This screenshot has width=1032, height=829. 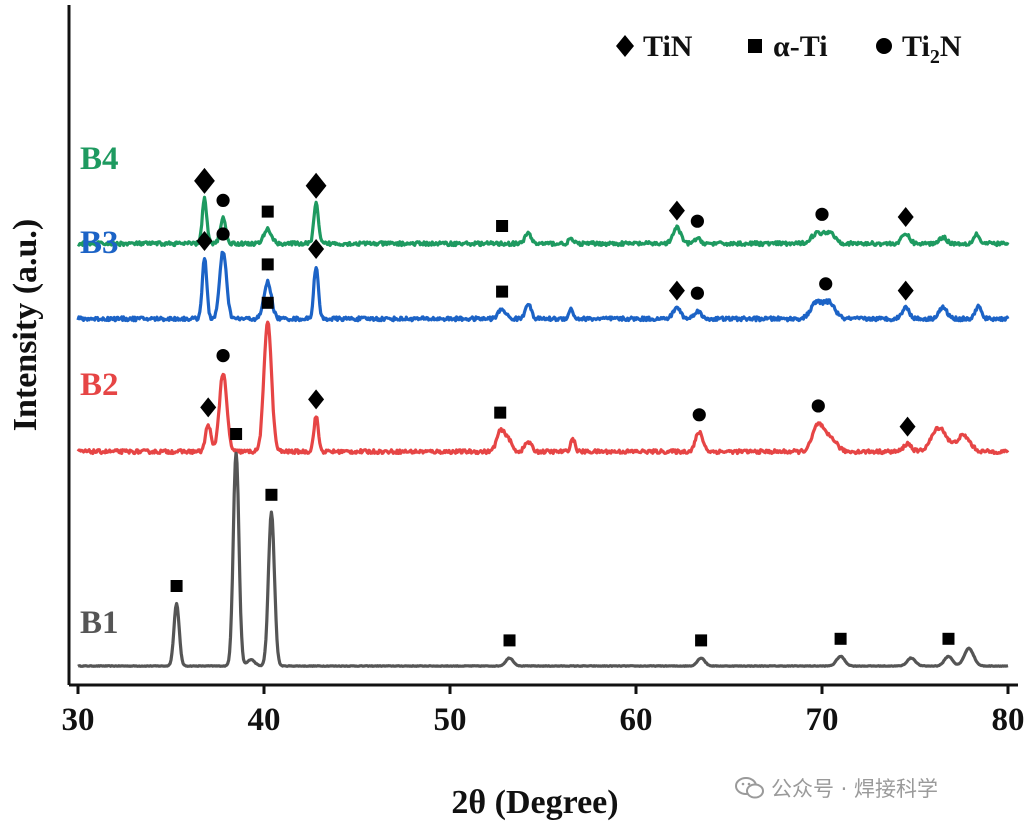 What do you see at coordinates (450, 720) in the screenshot?
I see `x-tick-label: 50` at bounding box center [450, 720].